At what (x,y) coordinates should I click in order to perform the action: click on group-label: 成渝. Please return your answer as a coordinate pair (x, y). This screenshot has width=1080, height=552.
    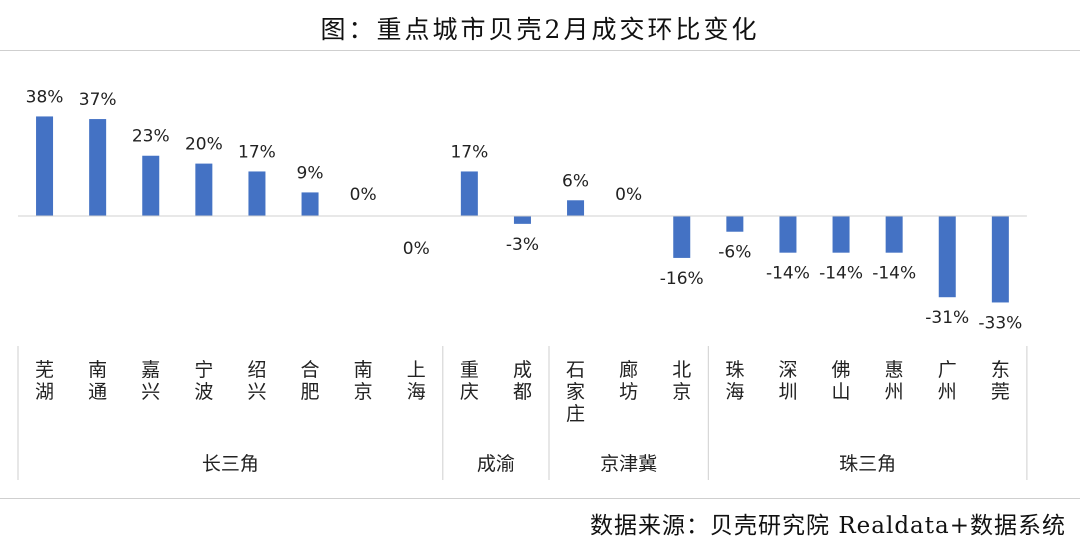
    Looking at the image, I should click on (496, 464).